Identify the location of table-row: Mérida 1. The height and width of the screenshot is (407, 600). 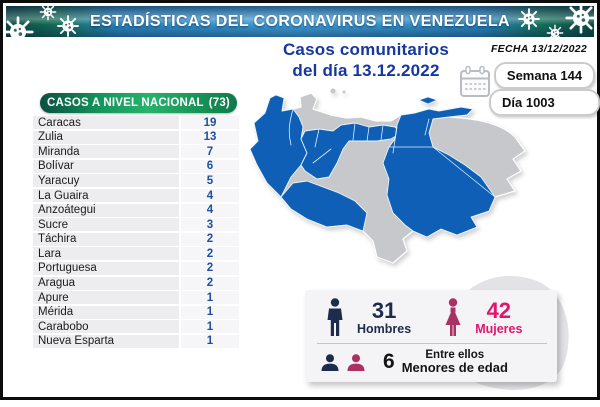
(136, 312).